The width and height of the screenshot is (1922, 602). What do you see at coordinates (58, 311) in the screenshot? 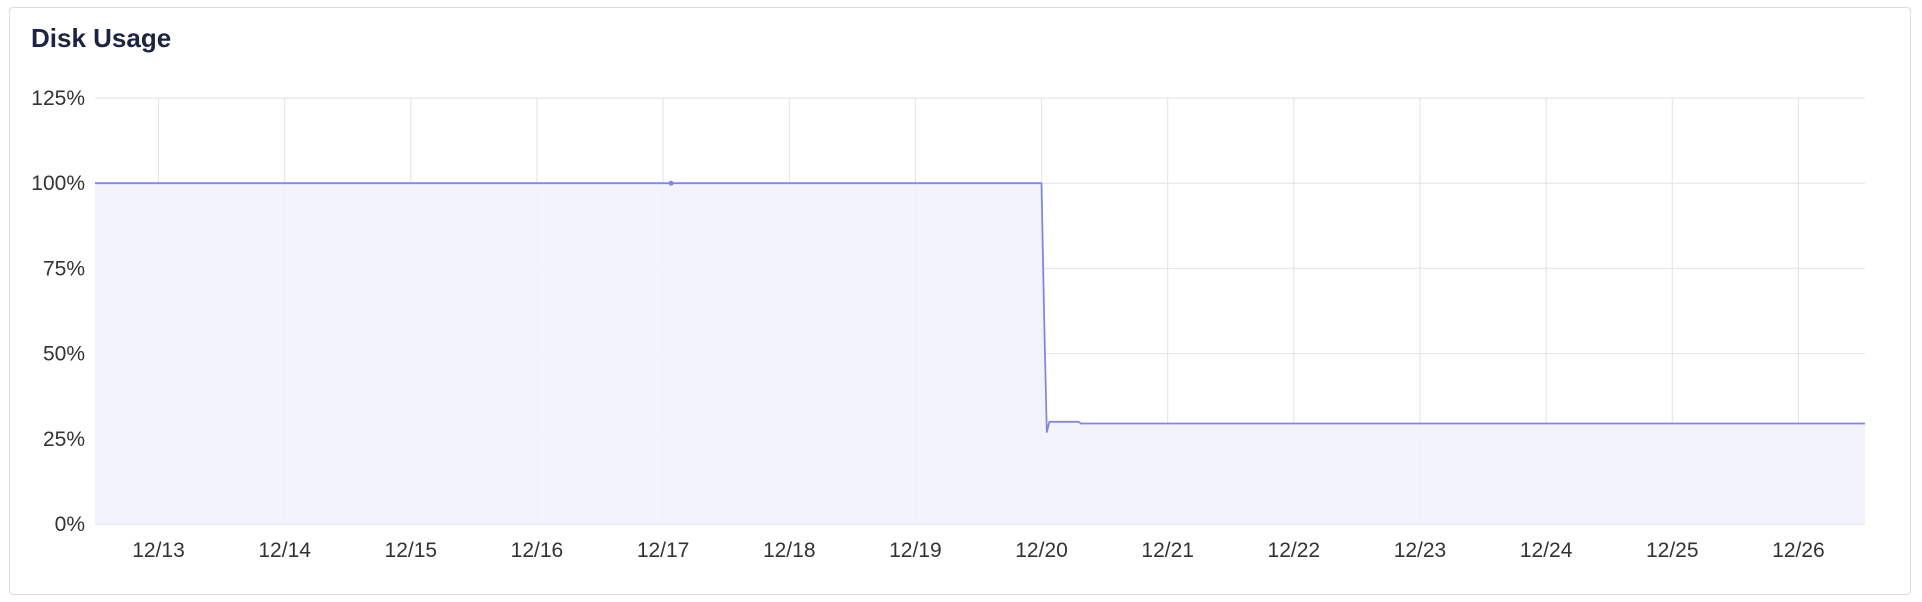
I see `y-axis-labels: 0% 25% 50% 75% 100% 125%` at bounding box center [58, 311].